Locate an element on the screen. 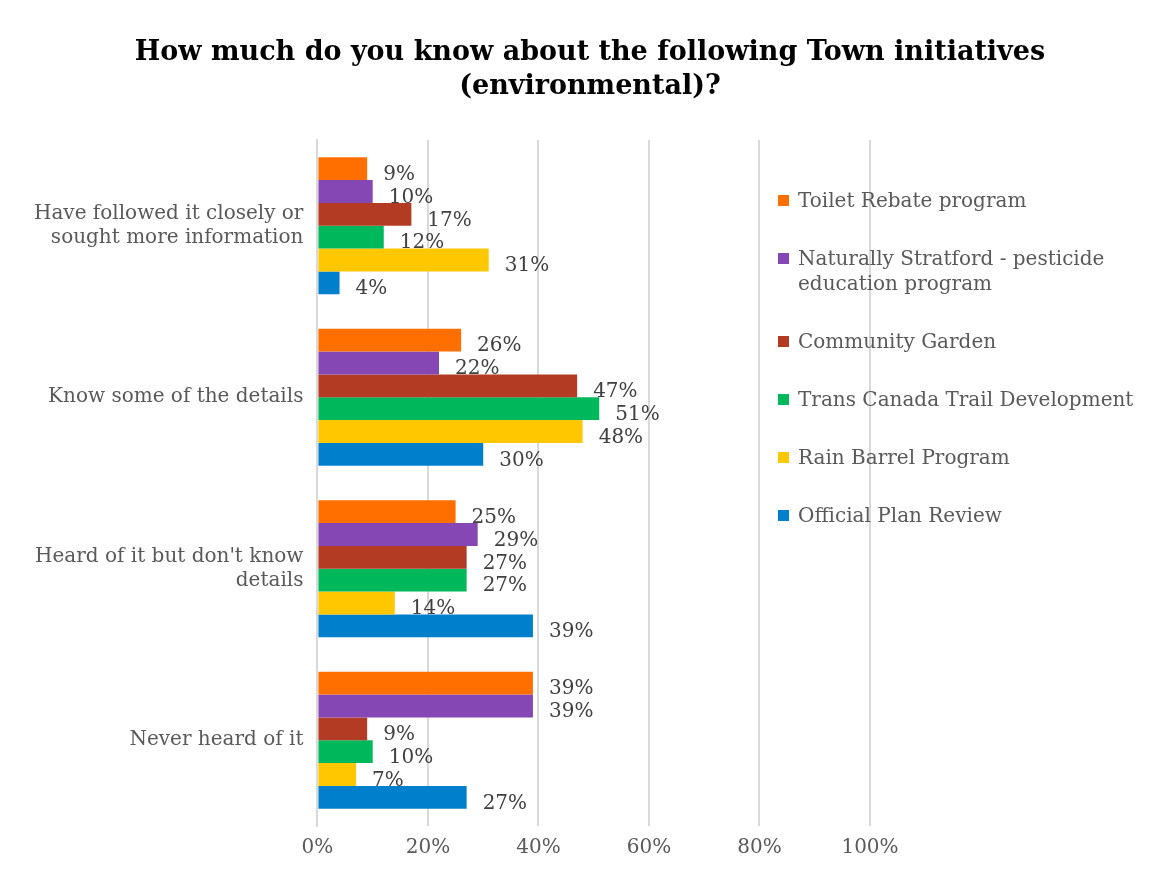 This screenshot has height=873, width=1164. data-label: 14% is located at coordinates (433, 607).